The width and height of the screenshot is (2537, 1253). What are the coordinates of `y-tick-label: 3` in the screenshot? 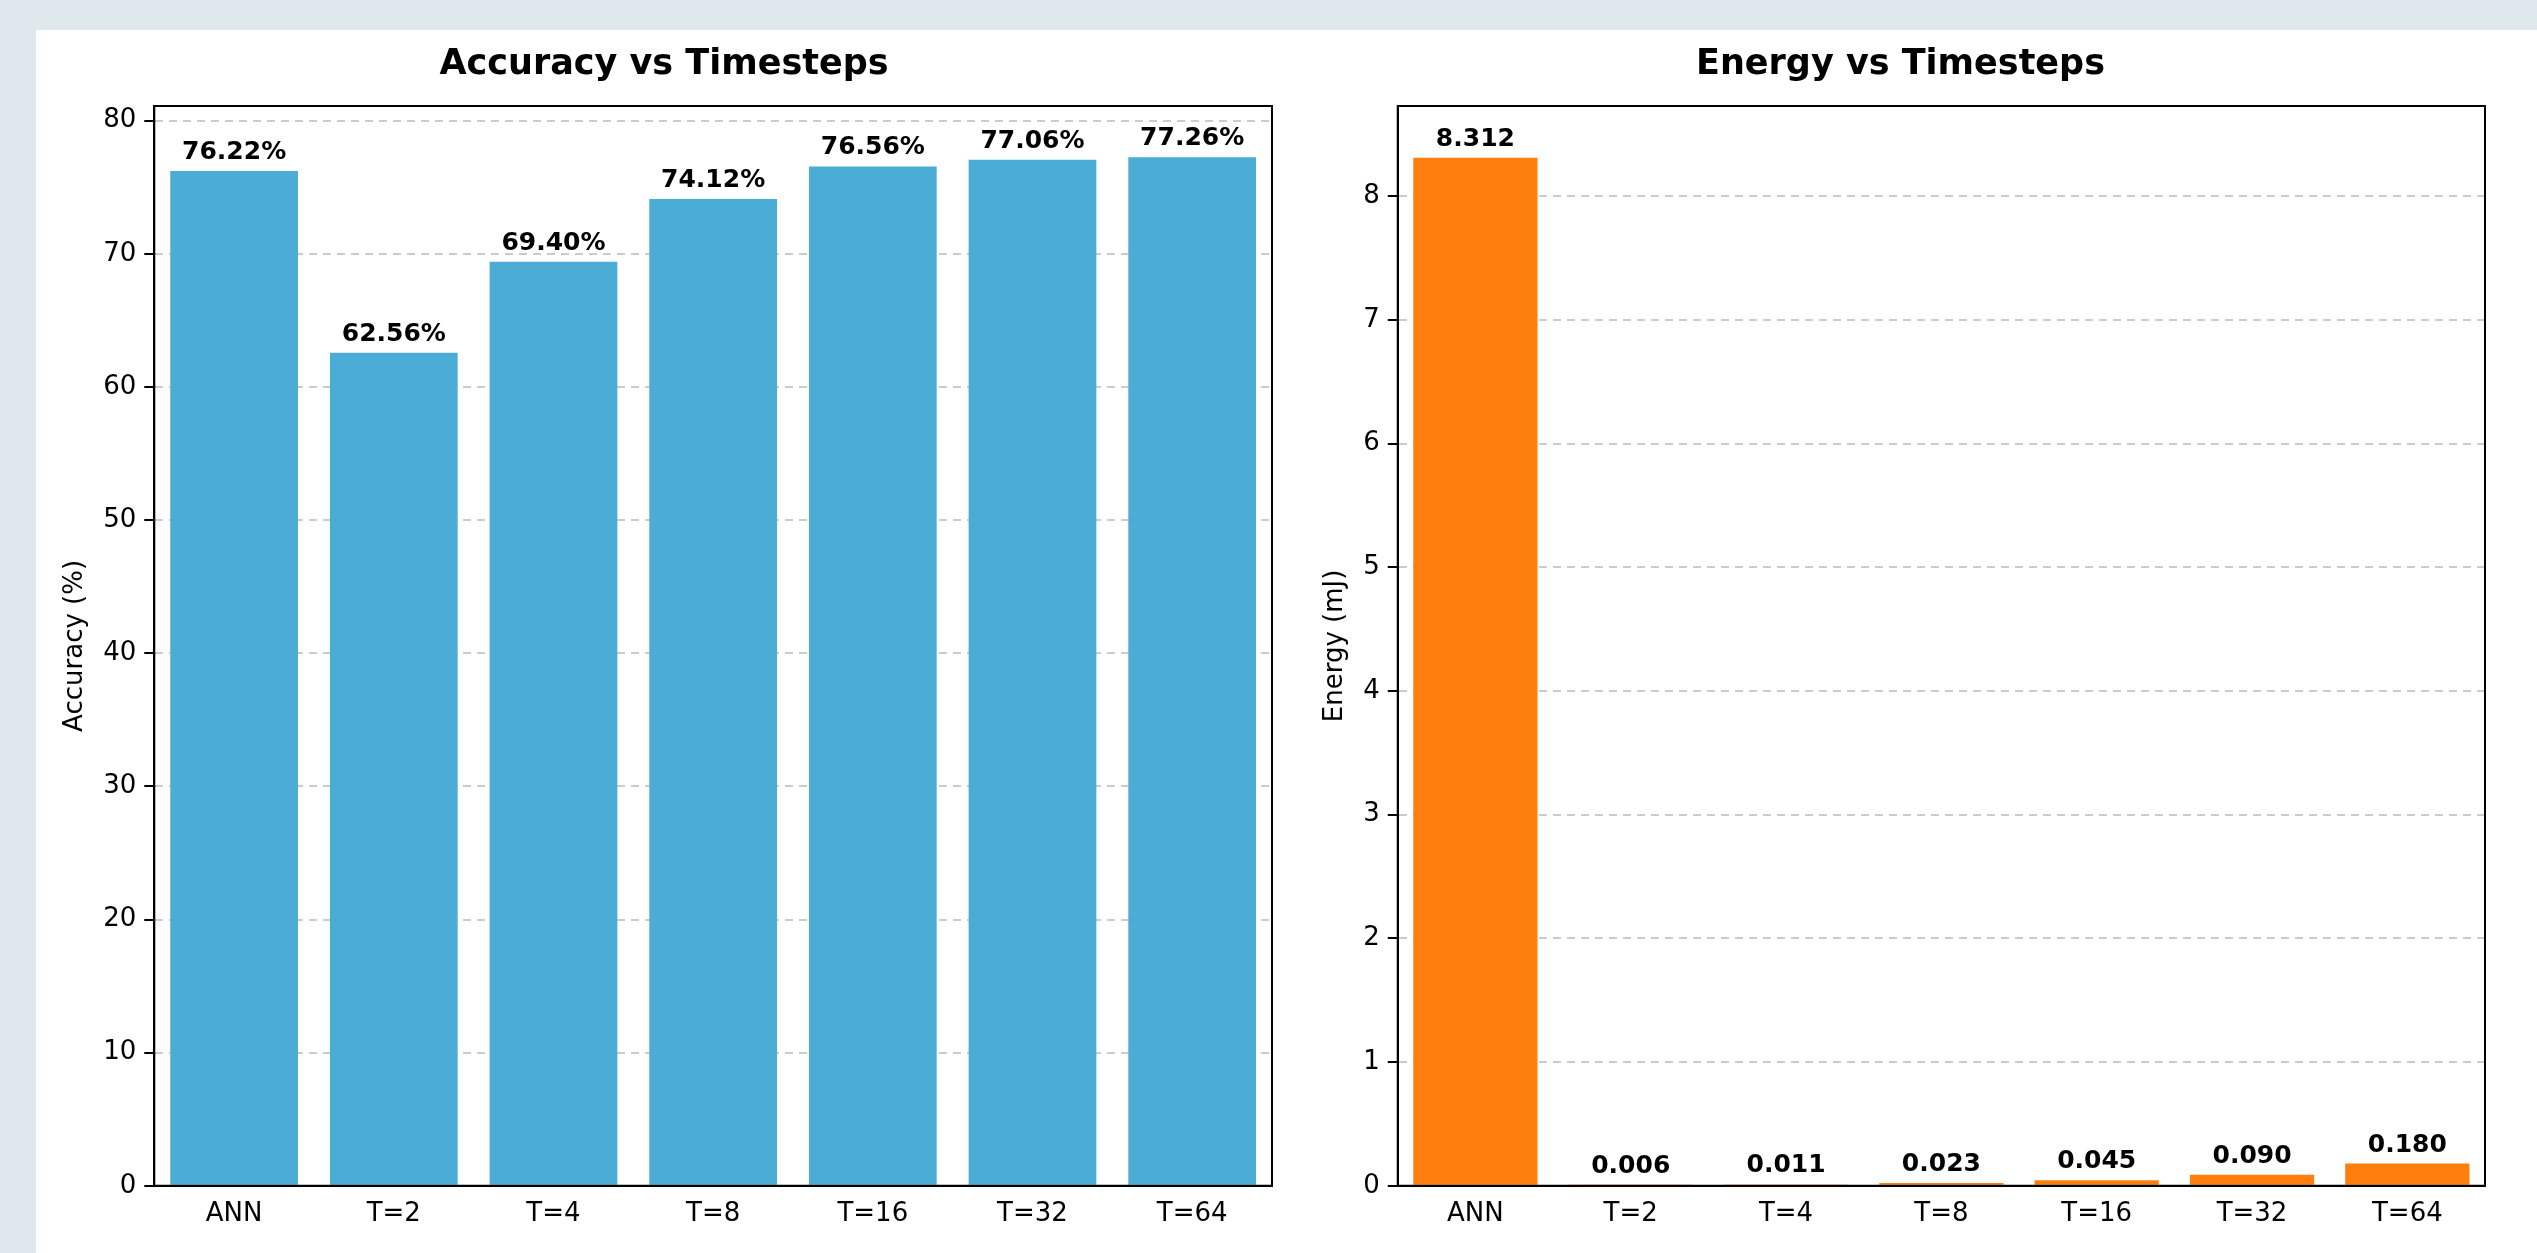 It's located at (1371, 812).